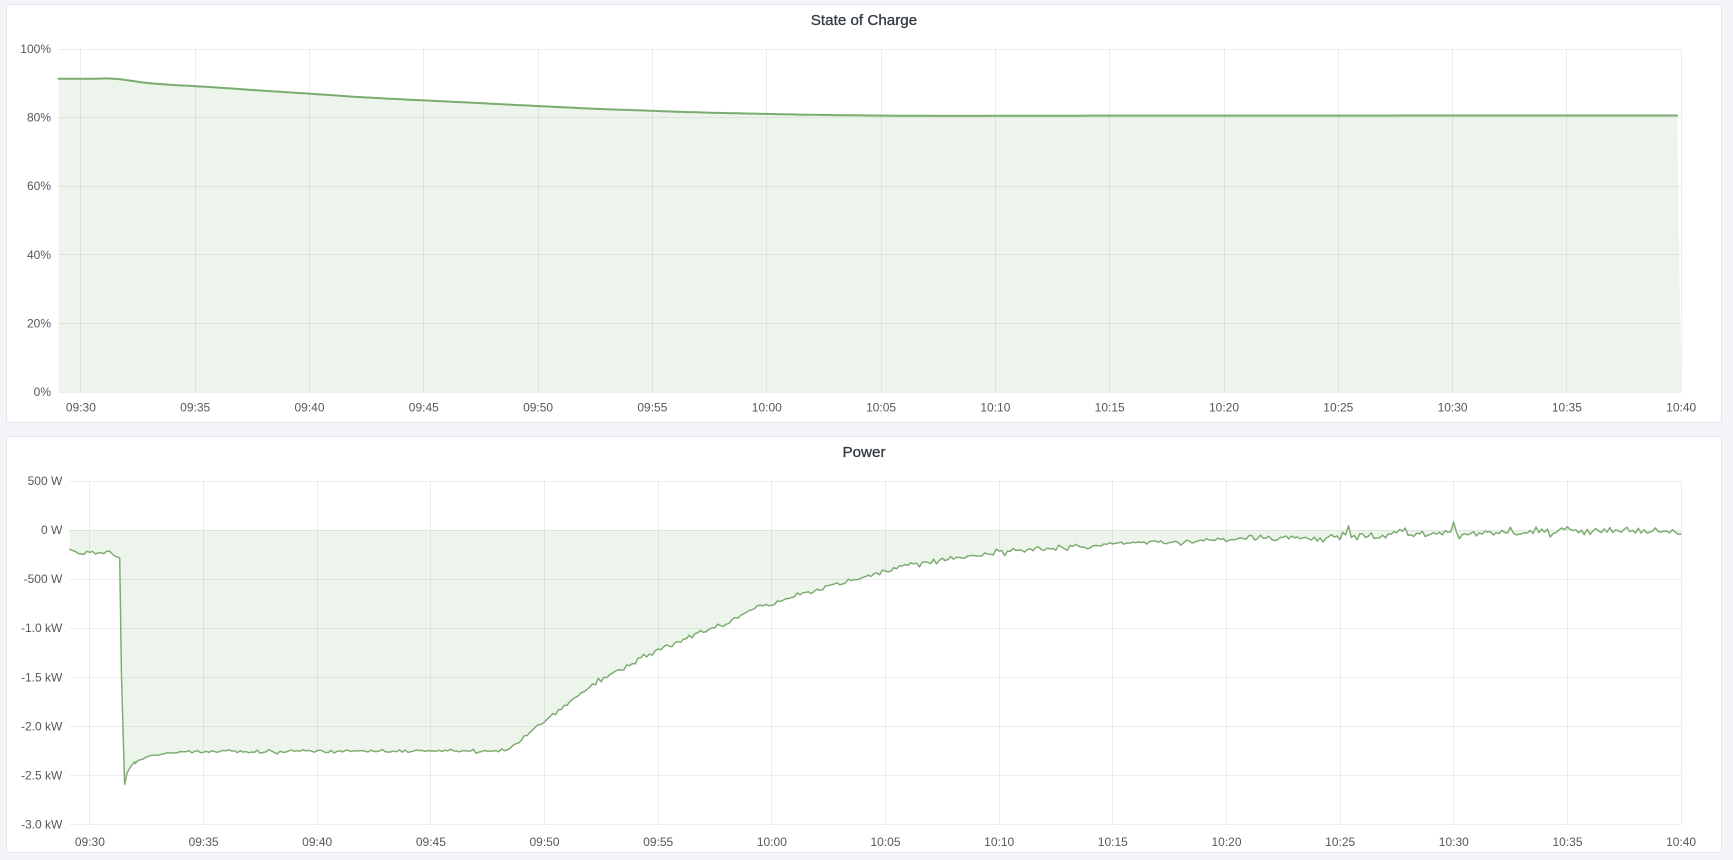 Image resolution: width=1733 pixels, height=860 pixels. What do you see at coordinates (864, 20) in the screenshot?
I see `svg-text: State of Charge` at bounding box center [864, 20].